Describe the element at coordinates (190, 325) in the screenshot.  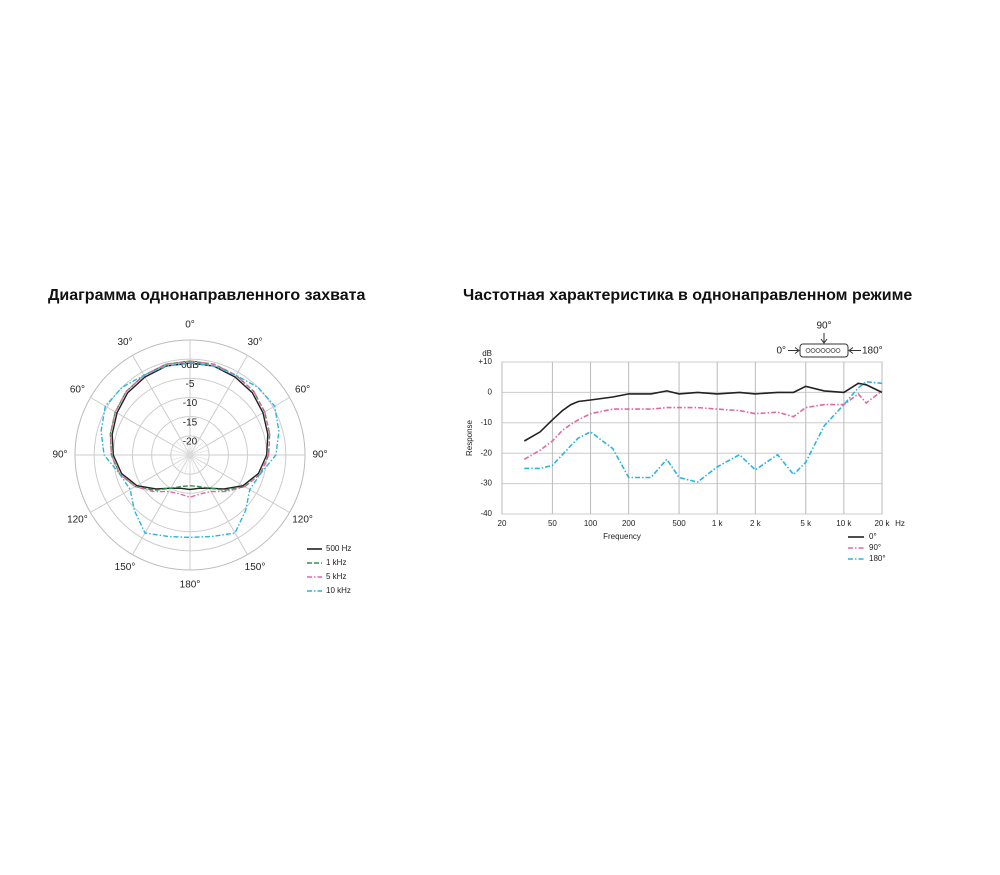
I see `angle-label: 0°` at that location.